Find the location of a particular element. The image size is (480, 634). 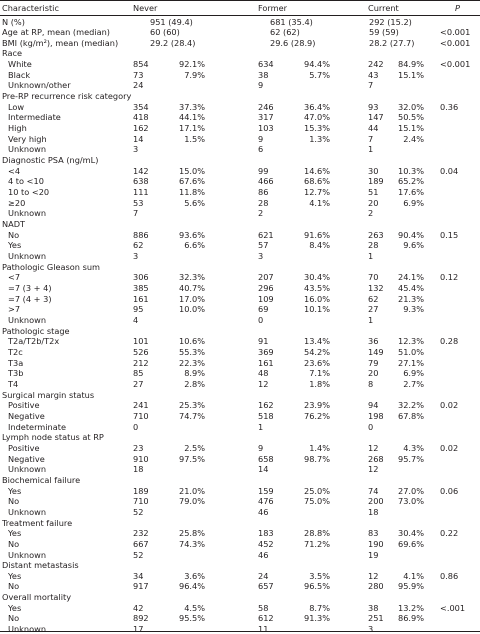

percent-cell: 7.9% is located at coordinates (194, 74).